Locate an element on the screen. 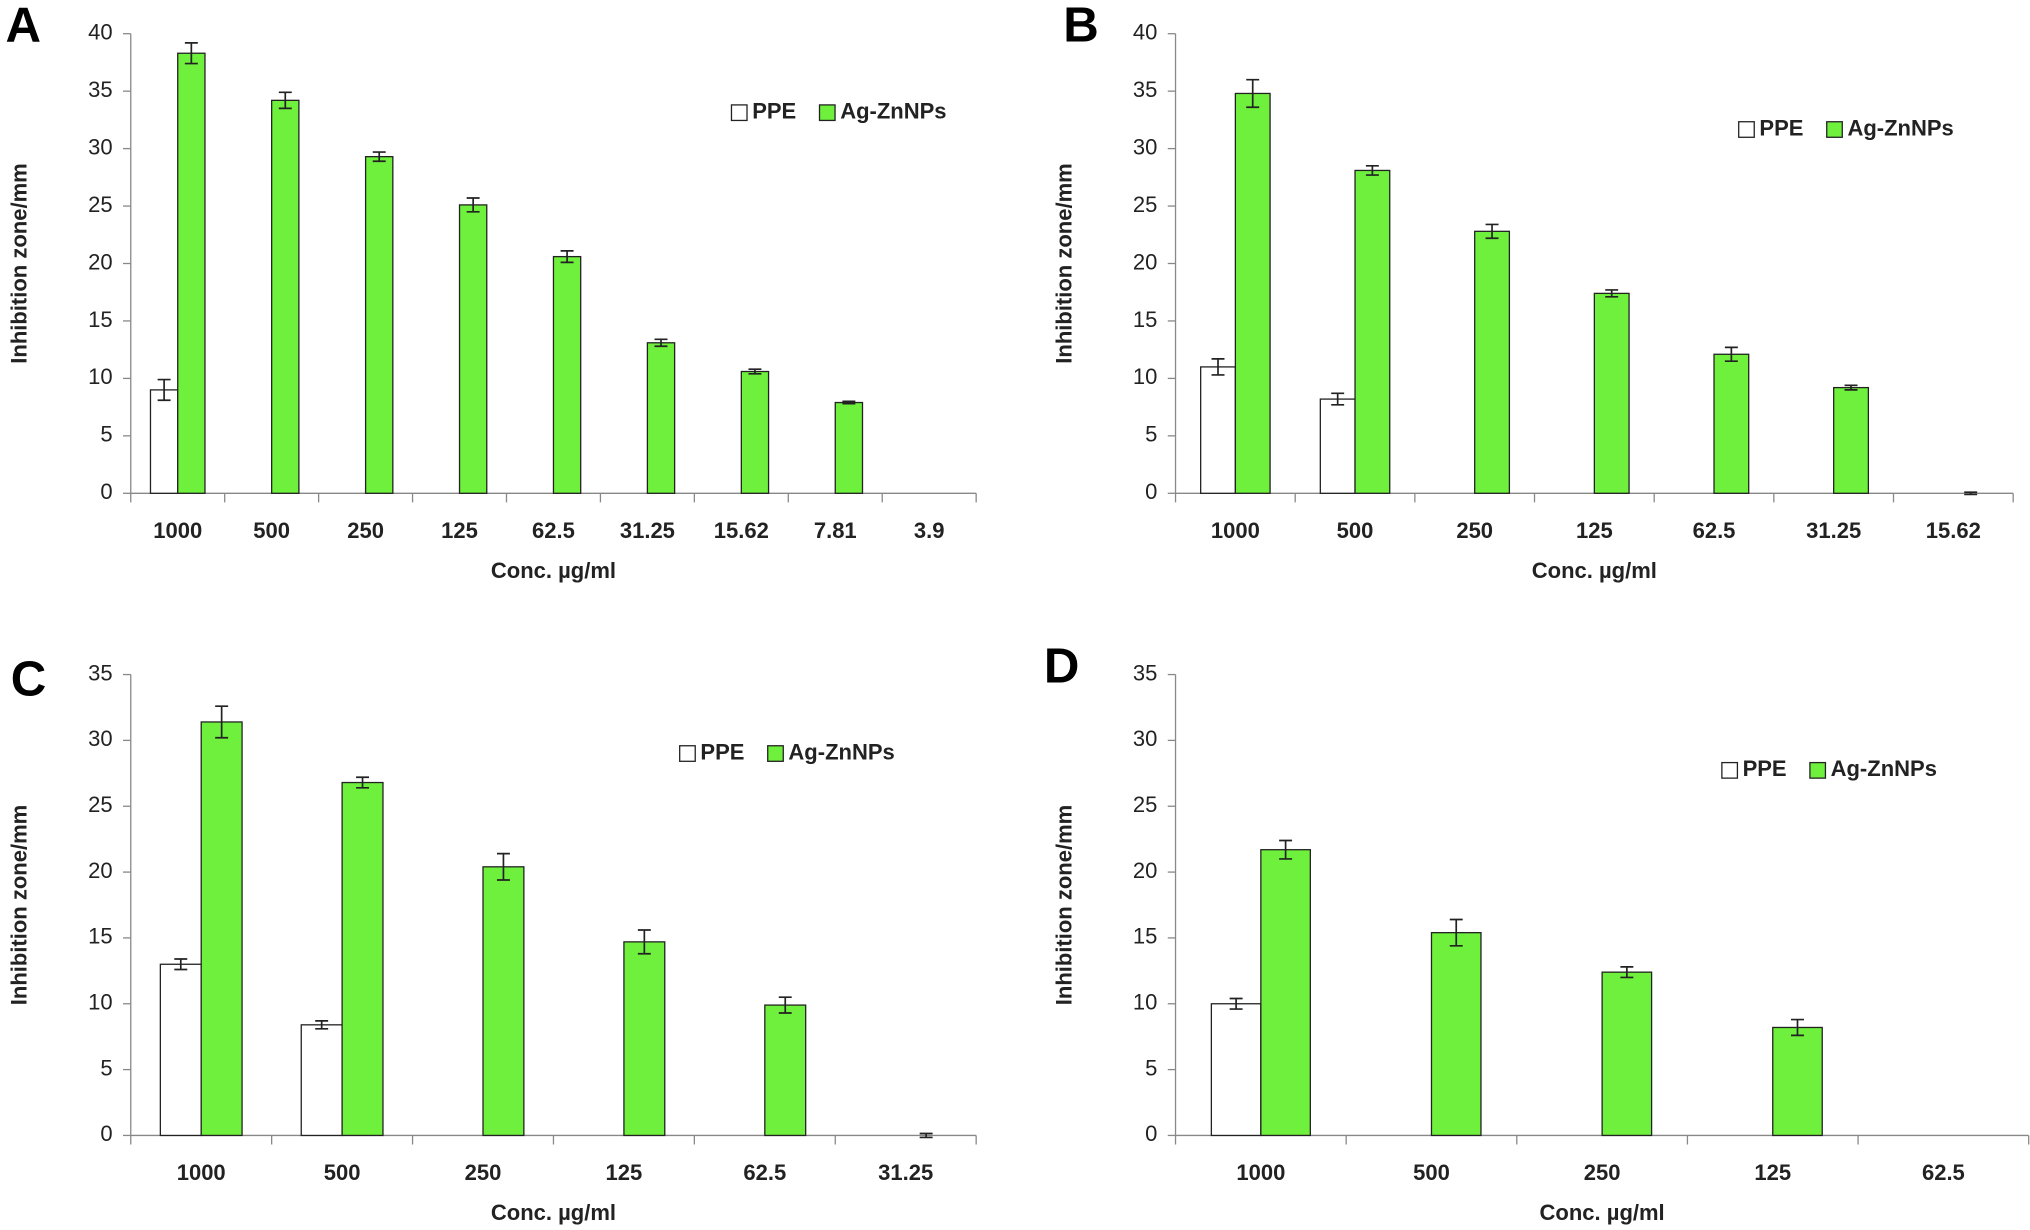 This screenshot has height=1230, width=2030. panel-label: A is located at coordinates (24, 26).